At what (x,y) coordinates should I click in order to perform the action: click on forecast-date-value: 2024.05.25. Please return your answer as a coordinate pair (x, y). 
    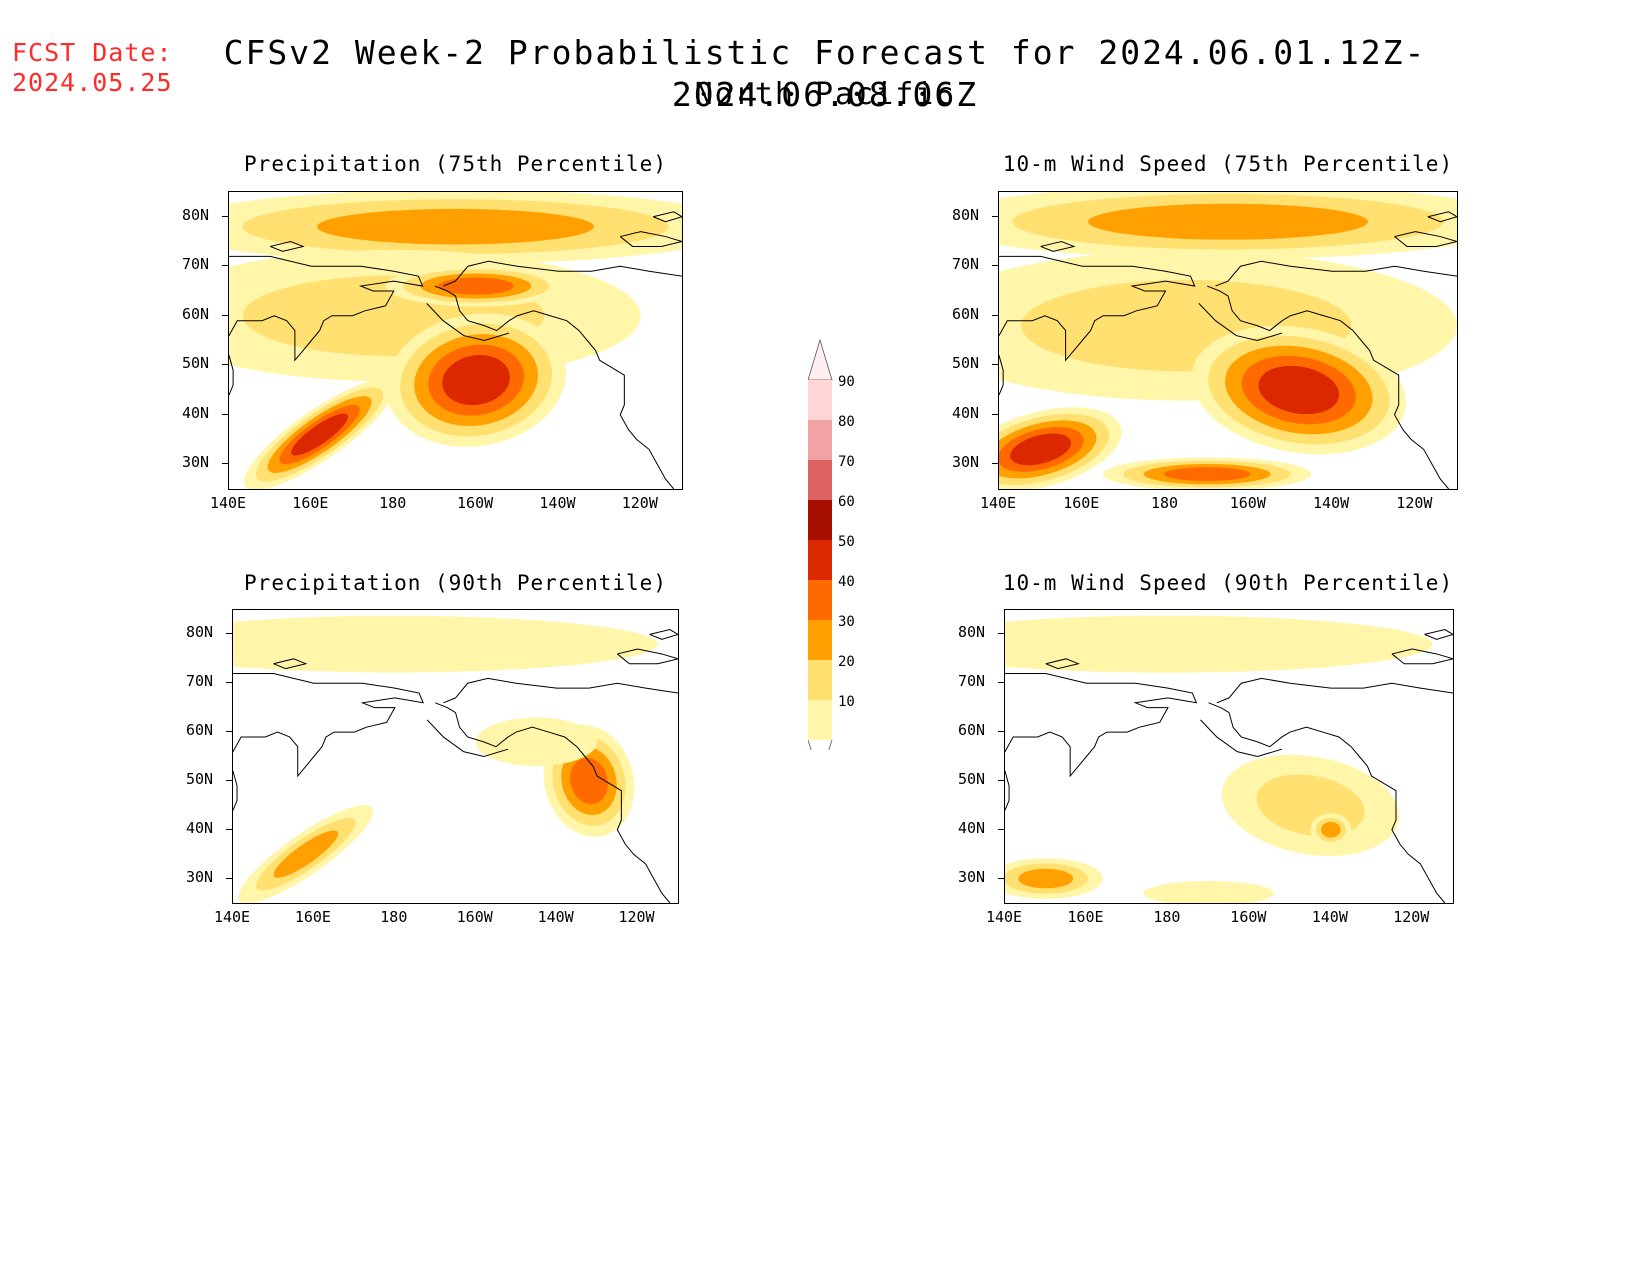
    Looking at the image, I should click on (92, 82).